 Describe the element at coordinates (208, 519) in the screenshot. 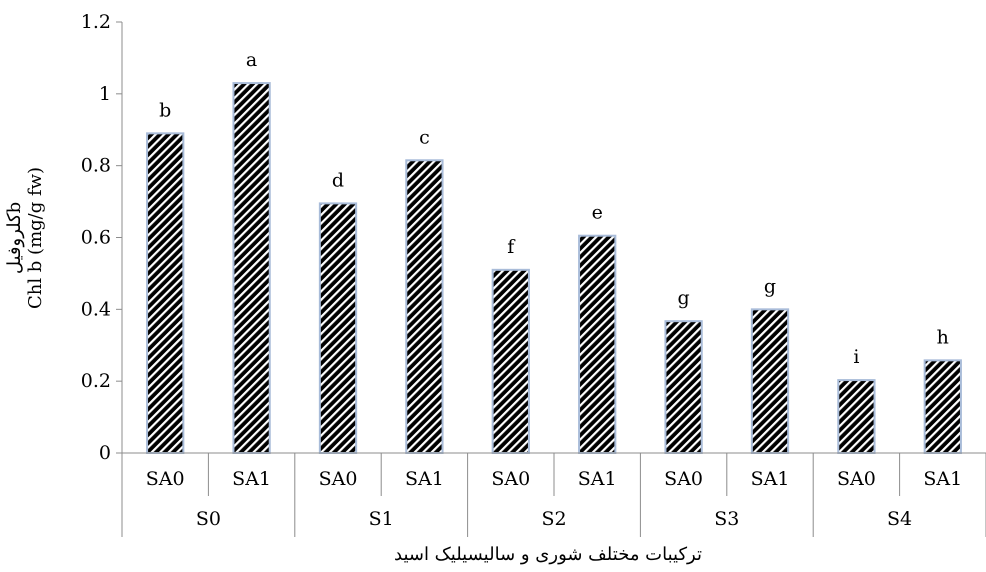

I see `x-group-label: S0` at that location.